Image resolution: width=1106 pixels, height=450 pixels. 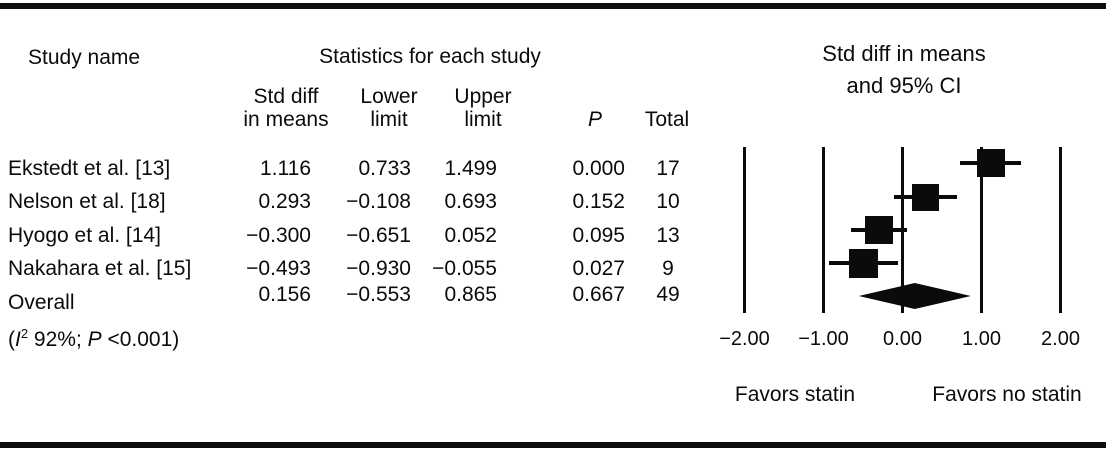 I want to click on column-header-upper-line1: Upper, so click(x=483, y=96).